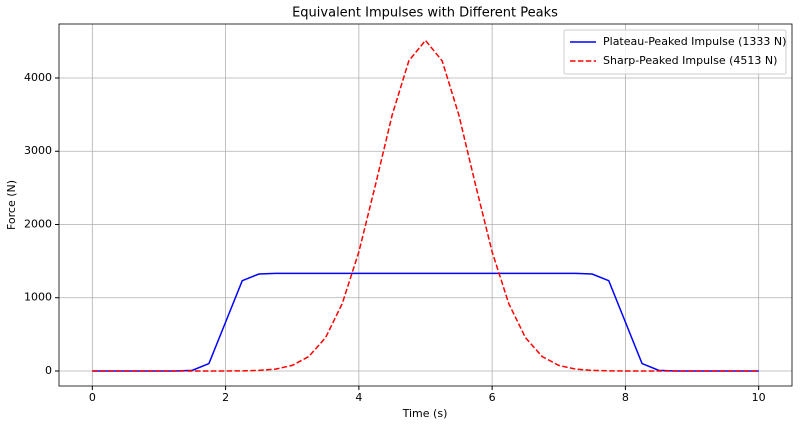  Describe the element at coordinates (425, 413) in the screenshot. I see `x-axis-label: Time (s)` at that location.